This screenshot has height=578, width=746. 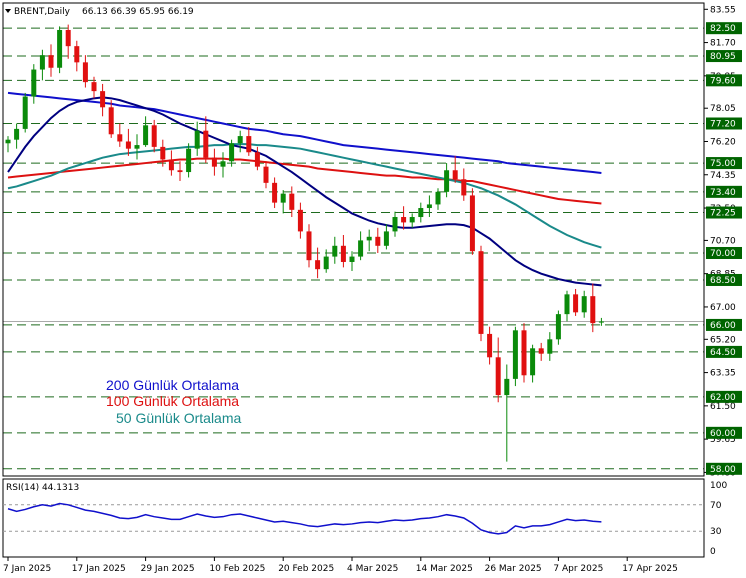 I want to click on ohlc-readout: 66.13 66.39 65.95 66.19, so click(x=138, y=12).